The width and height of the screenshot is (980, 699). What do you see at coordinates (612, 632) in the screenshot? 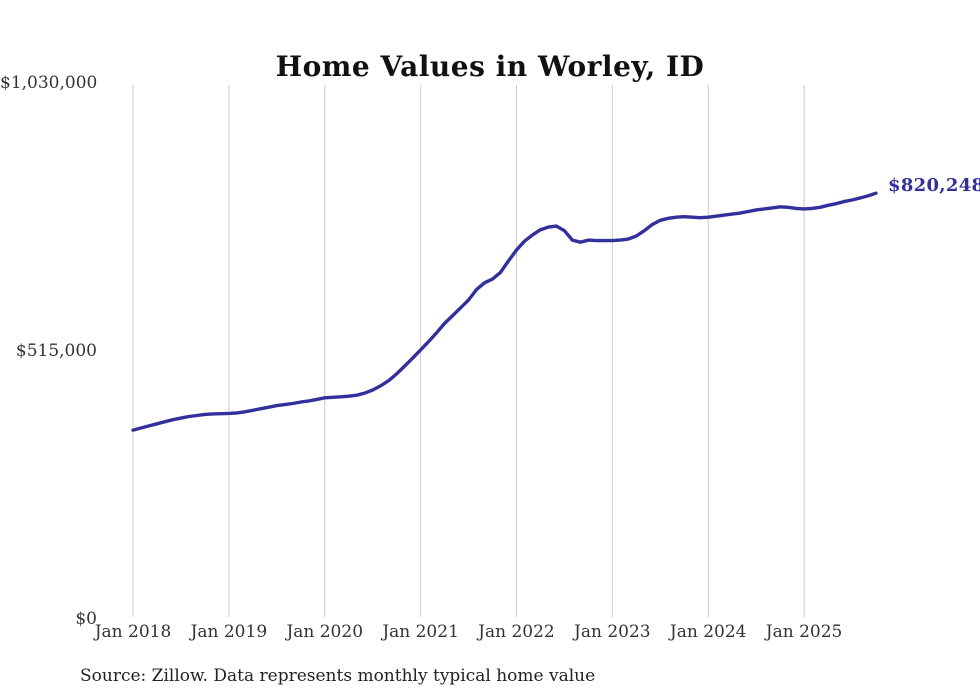
I see `x-axis-tick-label: Jan 2023` at bounding box center [612, 632].